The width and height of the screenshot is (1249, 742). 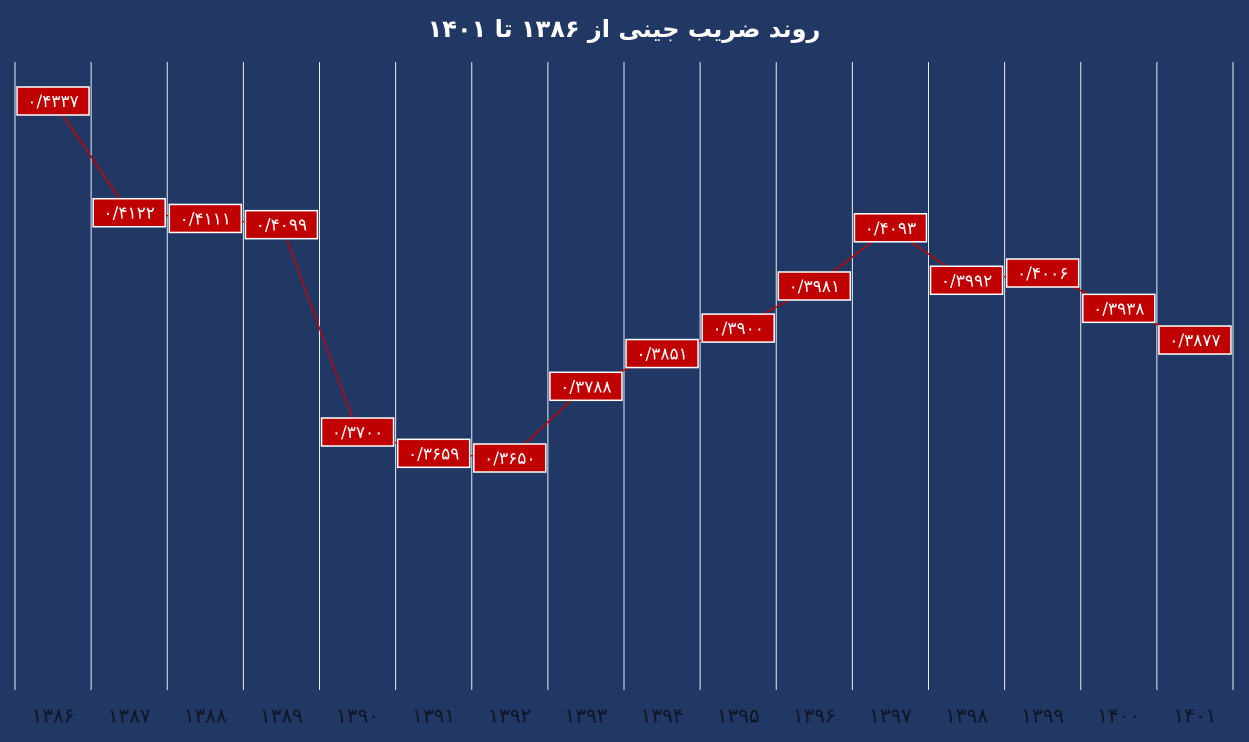 What do you see at coordinates (966, 716) in the screenshot?
I see `x-tick-label: ۱۳۹۸` at bounding box center [966, 716].